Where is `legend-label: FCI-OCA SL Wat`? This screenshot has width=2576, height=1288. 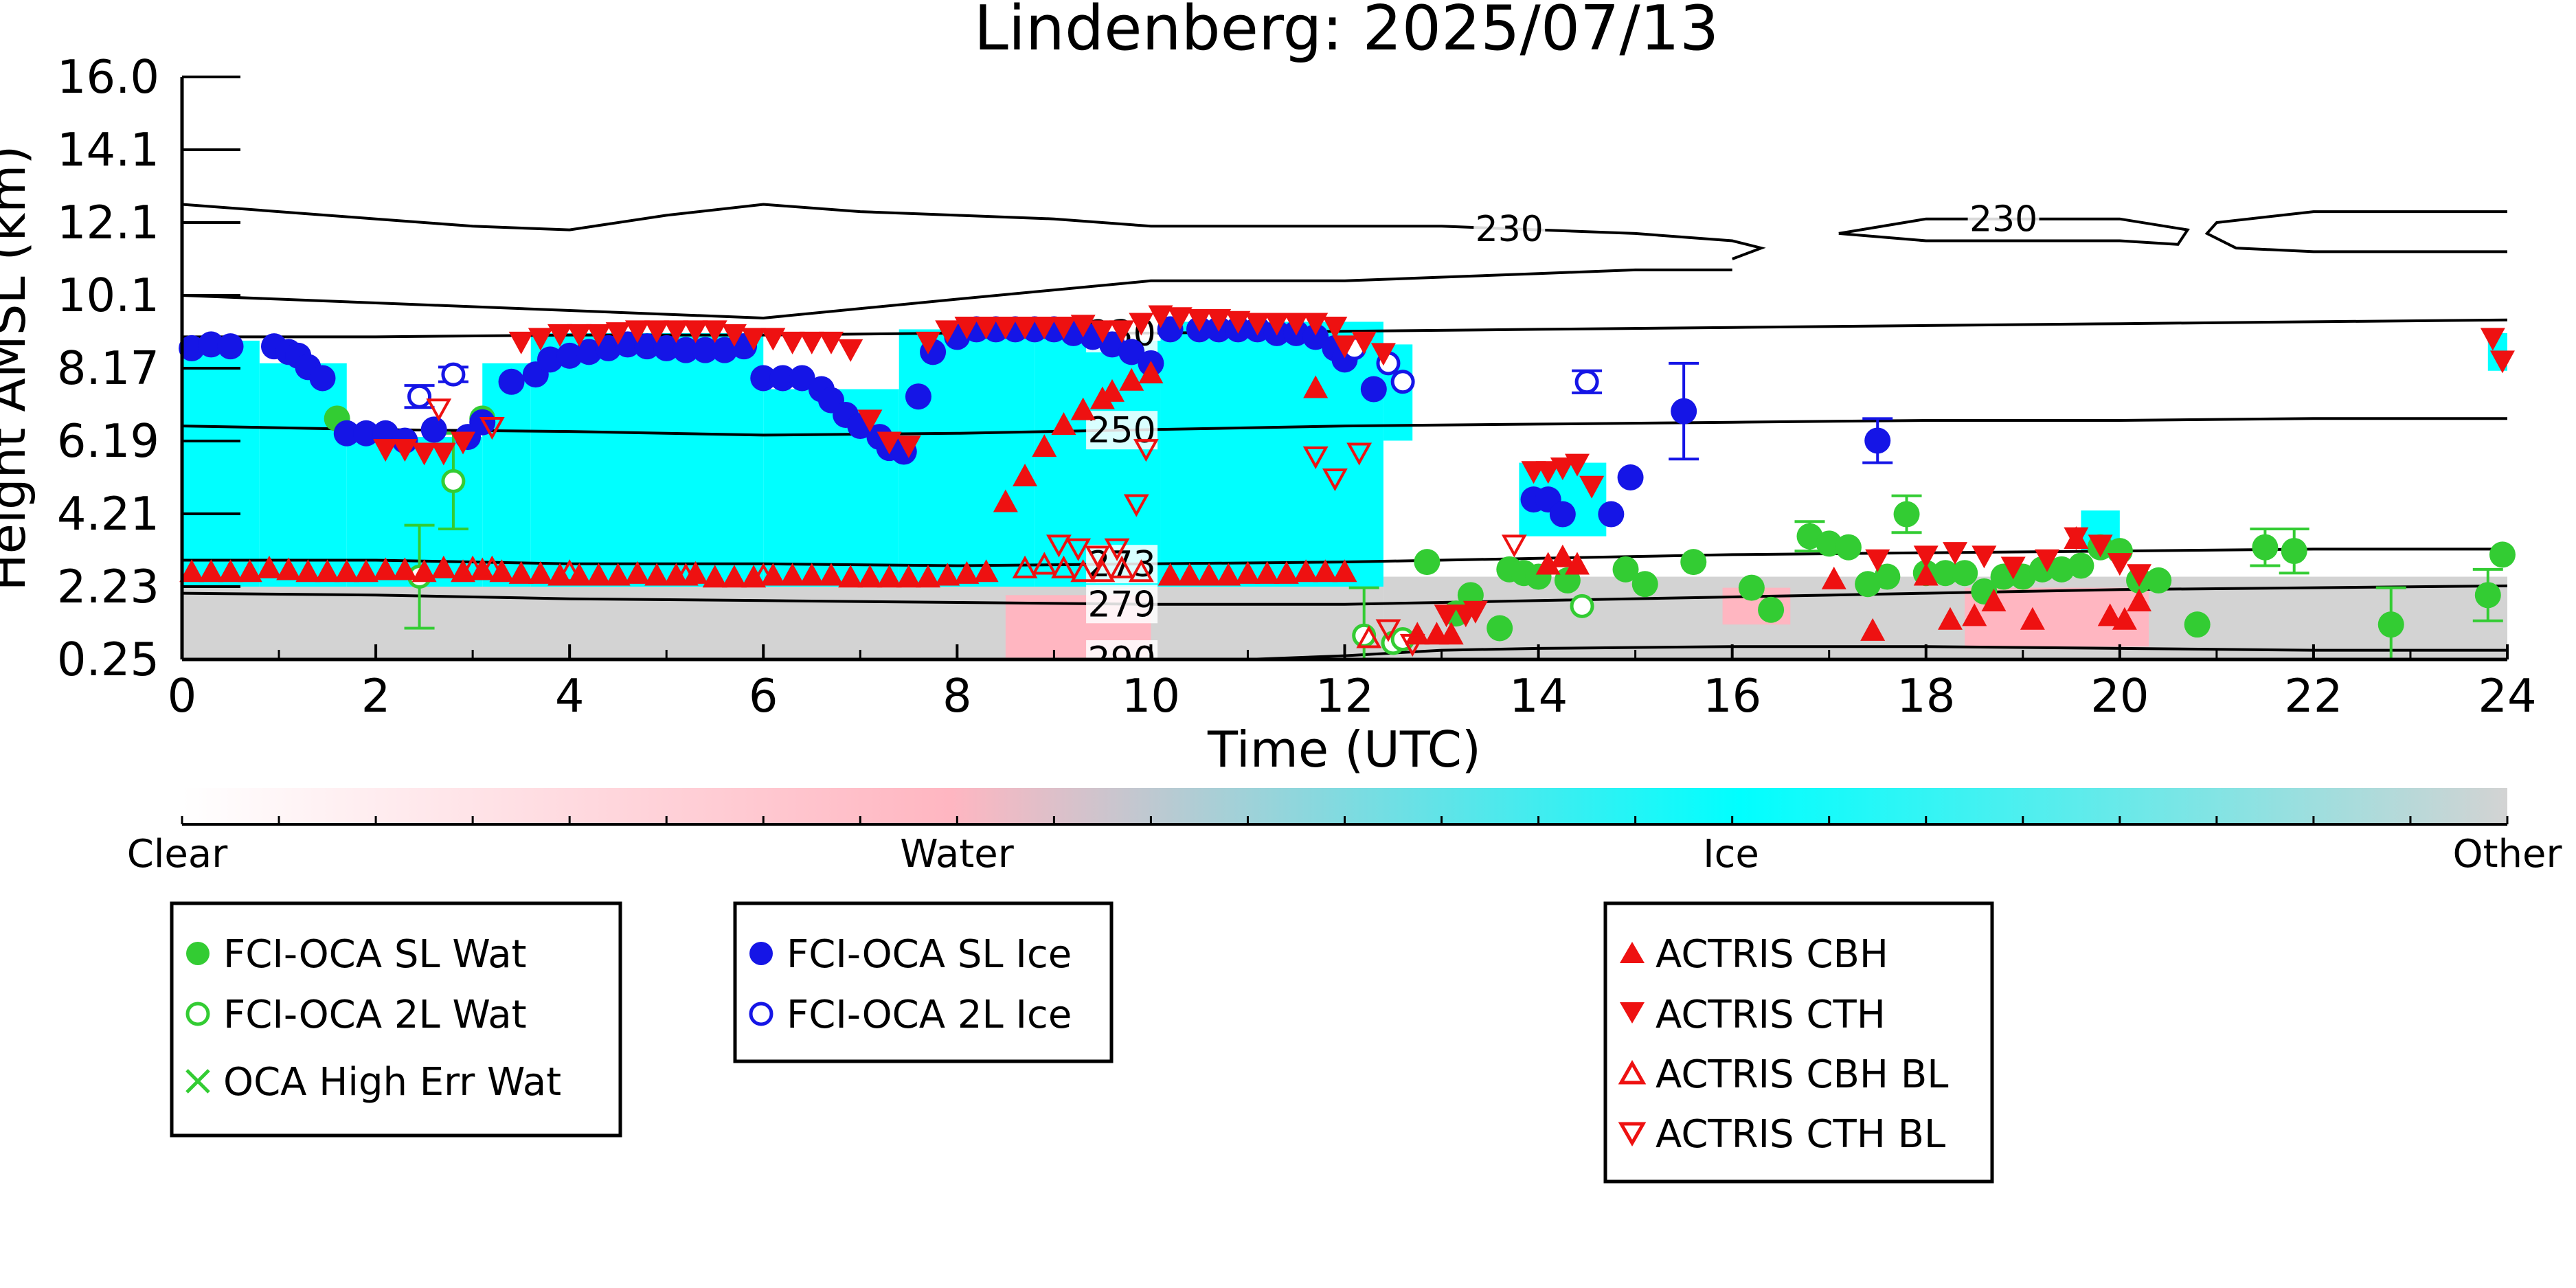
legend-label: FCI-OCA SL Wat is located at coordinates (375, 954).